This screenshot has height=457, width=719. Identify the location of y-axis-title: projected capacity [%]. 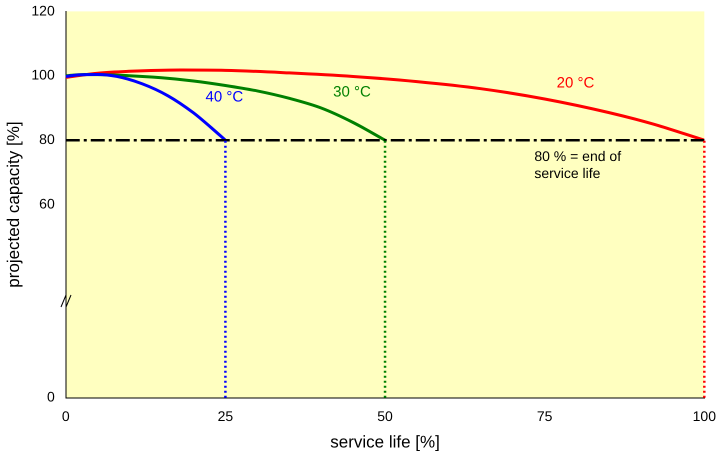
(13, 204).